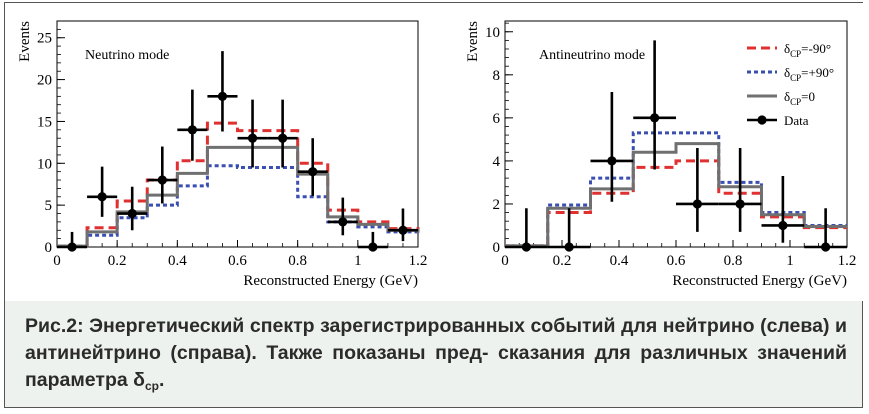 The image size is (869, 414). I want to click on legend-label: Data, so click(796, 120).